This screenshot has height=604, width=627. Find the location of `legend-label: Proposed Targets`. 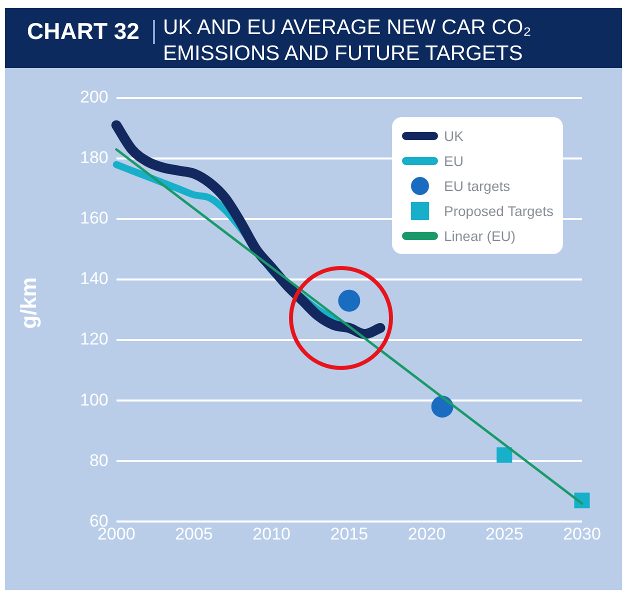

legend-label: Proposed Targets is located at coordinates (499, 210).